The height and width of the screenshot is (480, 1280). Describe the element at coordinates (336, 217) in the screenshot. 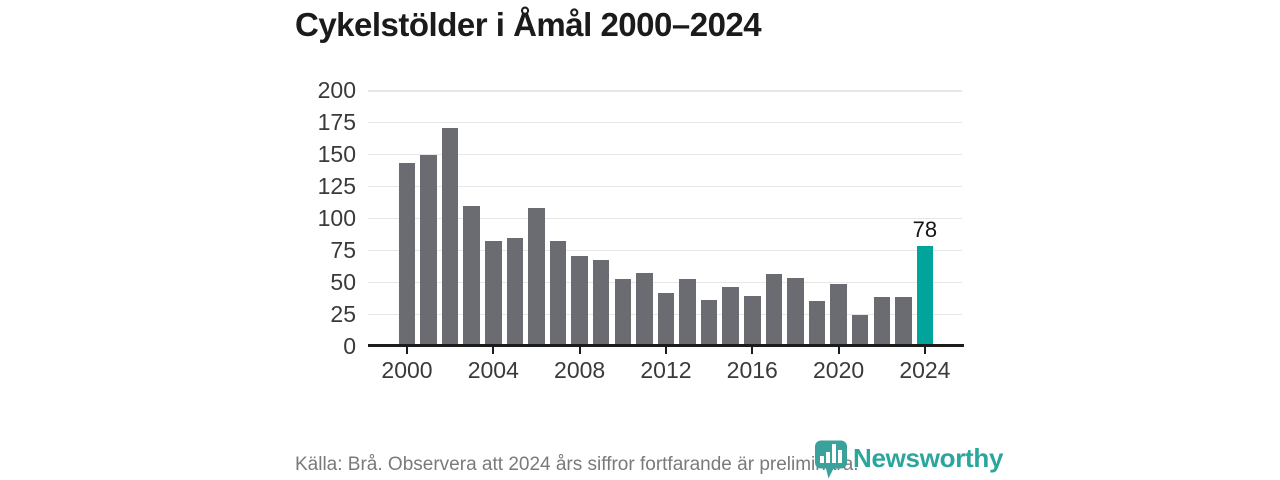

I see `y-axis-tick-label: 100` at that location.